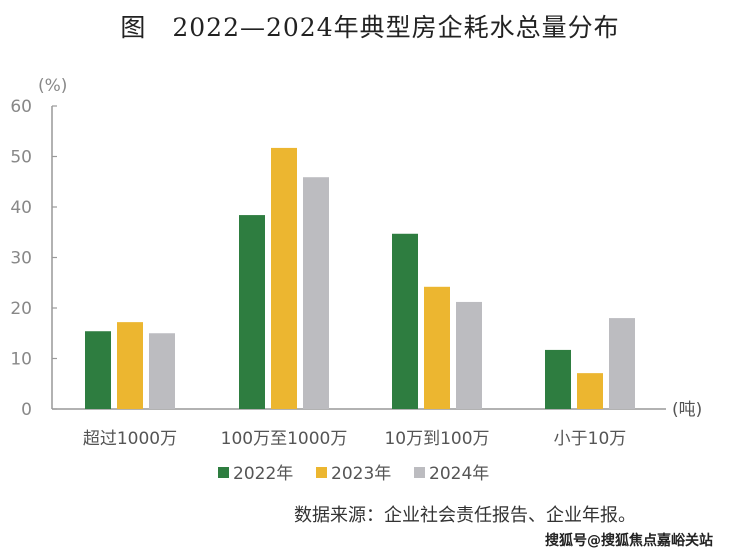  I want to click on bar-2023年-10万到100万, so click(437, 347).